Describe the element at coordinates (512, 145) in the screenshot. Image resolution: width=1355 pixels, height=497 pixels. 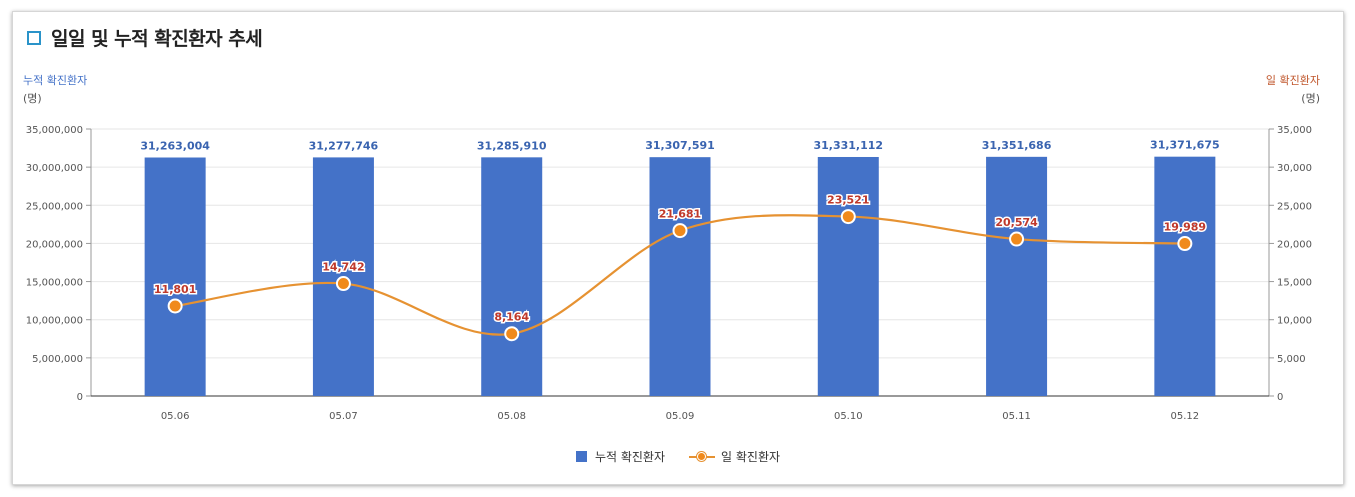
I see `bar-value-label: 31,285,910` at that location.